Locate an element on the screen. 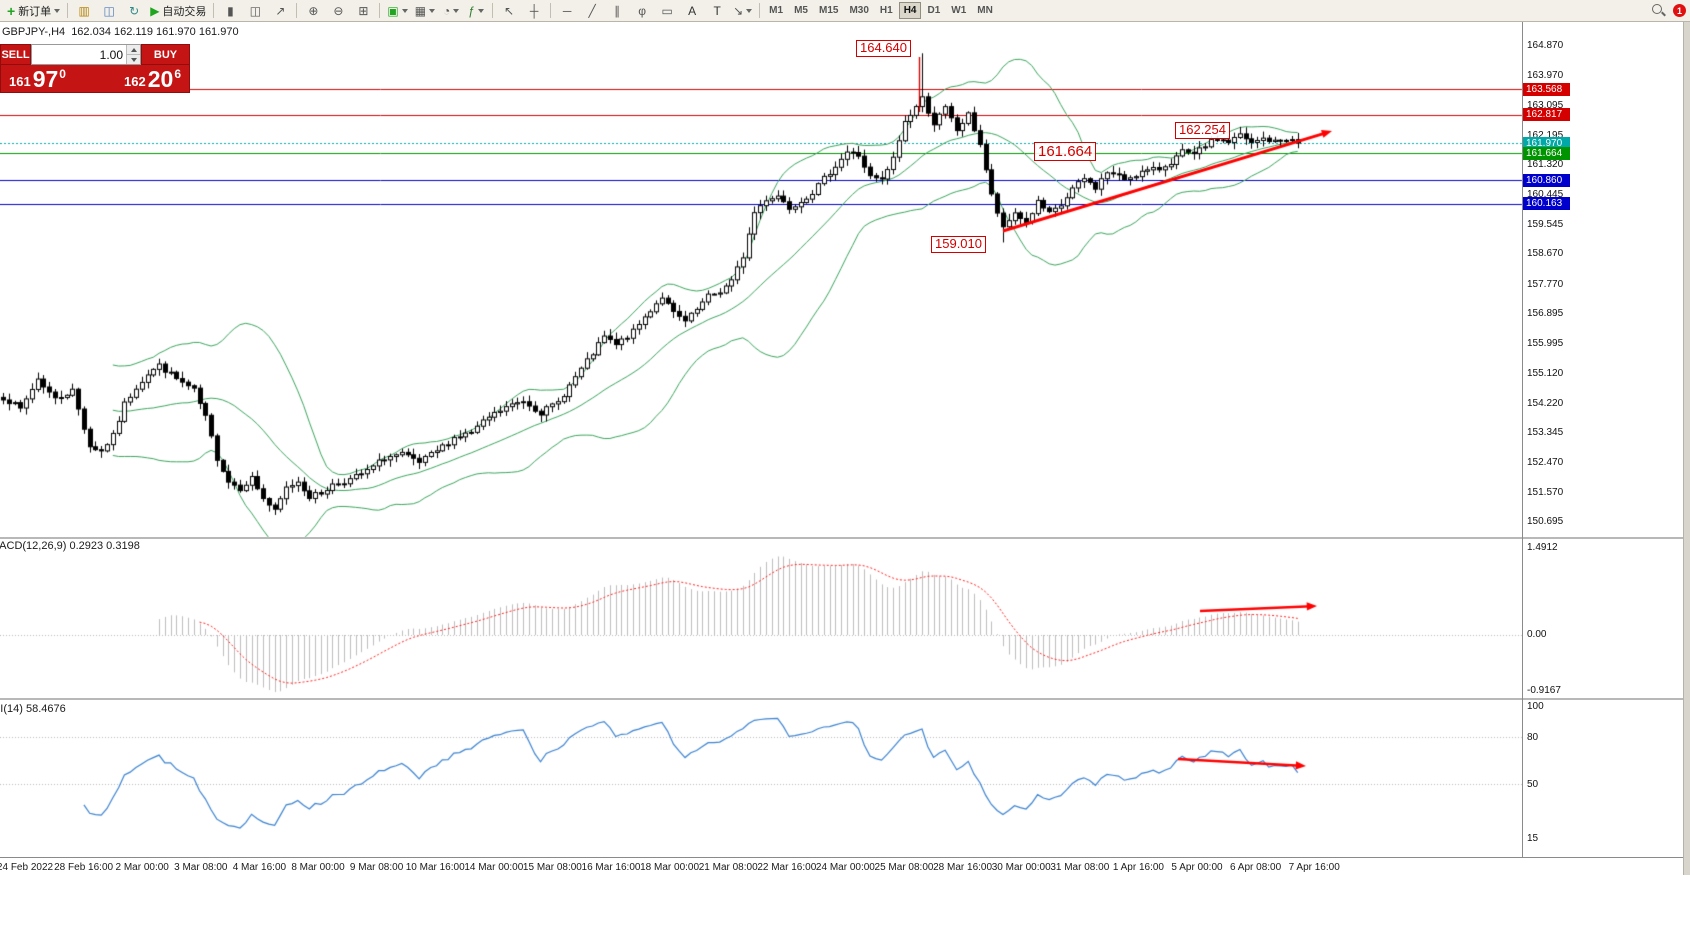 The image size is (1690, 941). crosshair-icon: ┼ is located at coordinates (534, 11).